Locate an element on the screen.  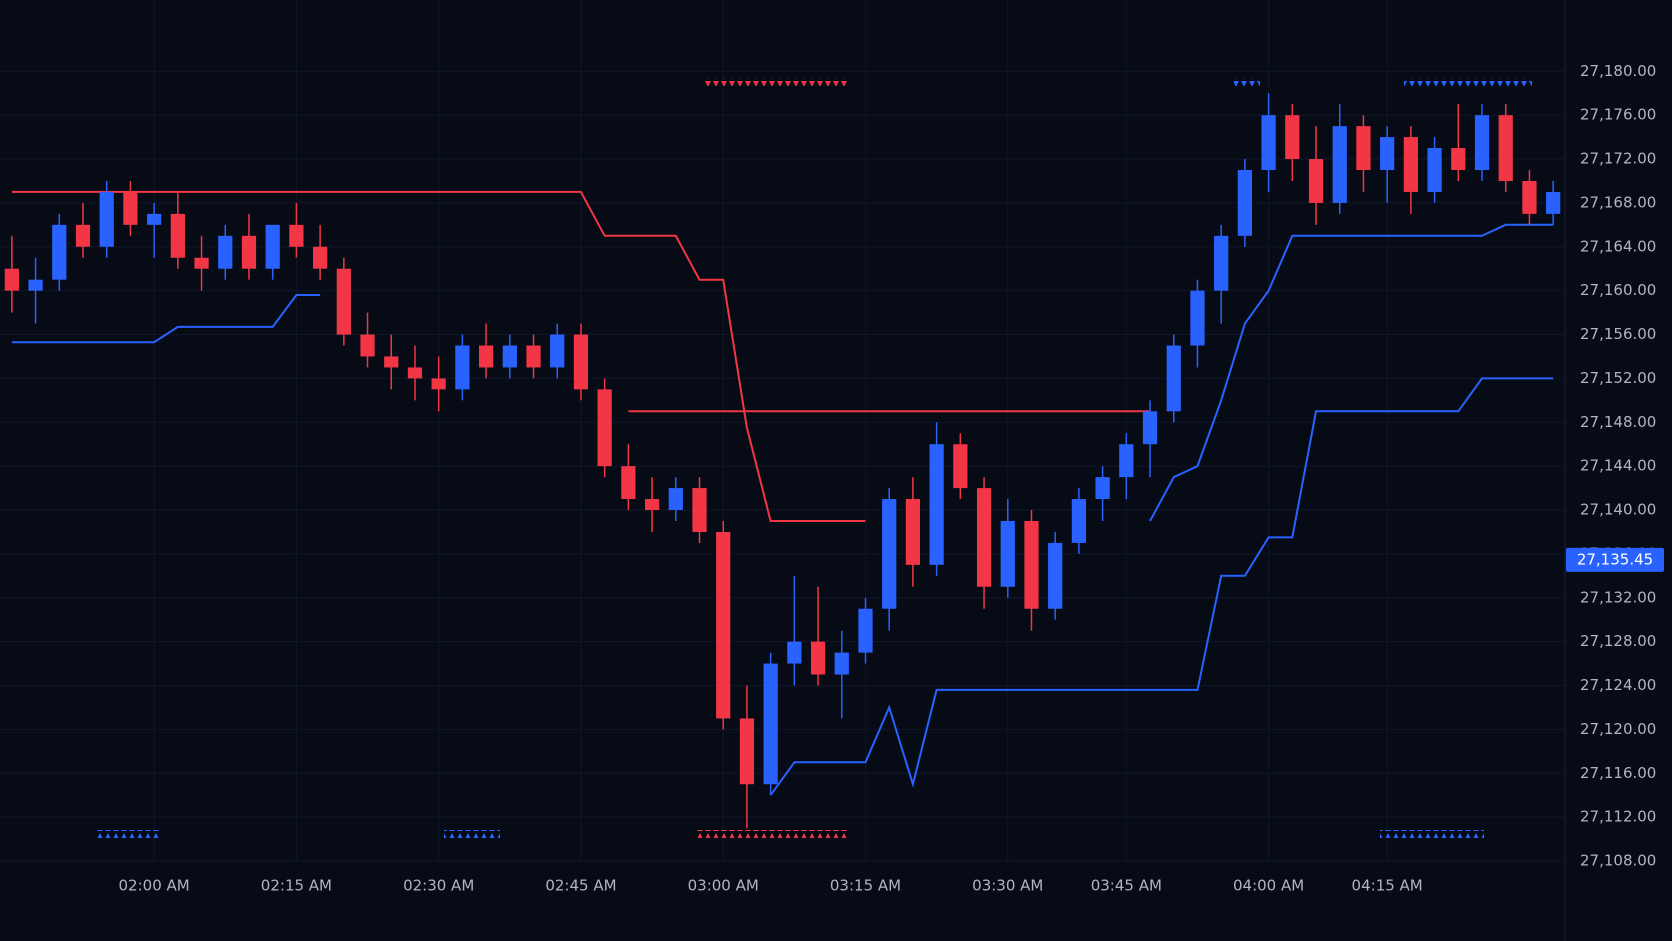
y-tick-label: 27,124.00 is located at coordinates (1618, 685).